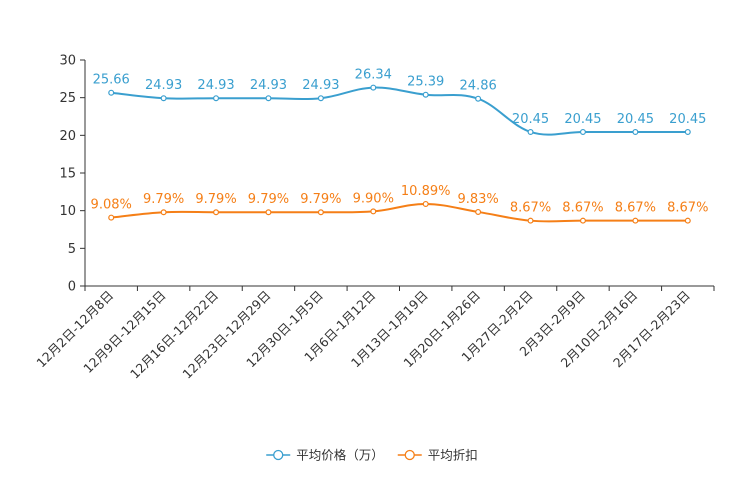 The image size is (744, 496). What do you see at coordinates (72, 287) in the screenshot?
I see `y-tick-label: 0` at bounding box center [72, 287].